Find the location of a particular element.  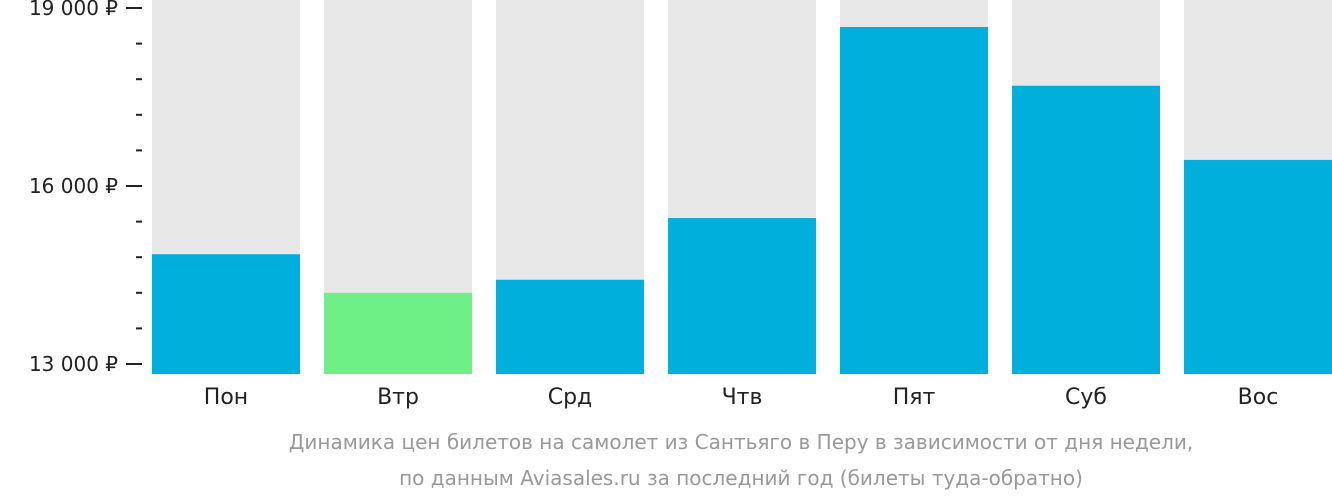

y-tick-label: 13 000 ₽ is located at coordinates (73, 364).